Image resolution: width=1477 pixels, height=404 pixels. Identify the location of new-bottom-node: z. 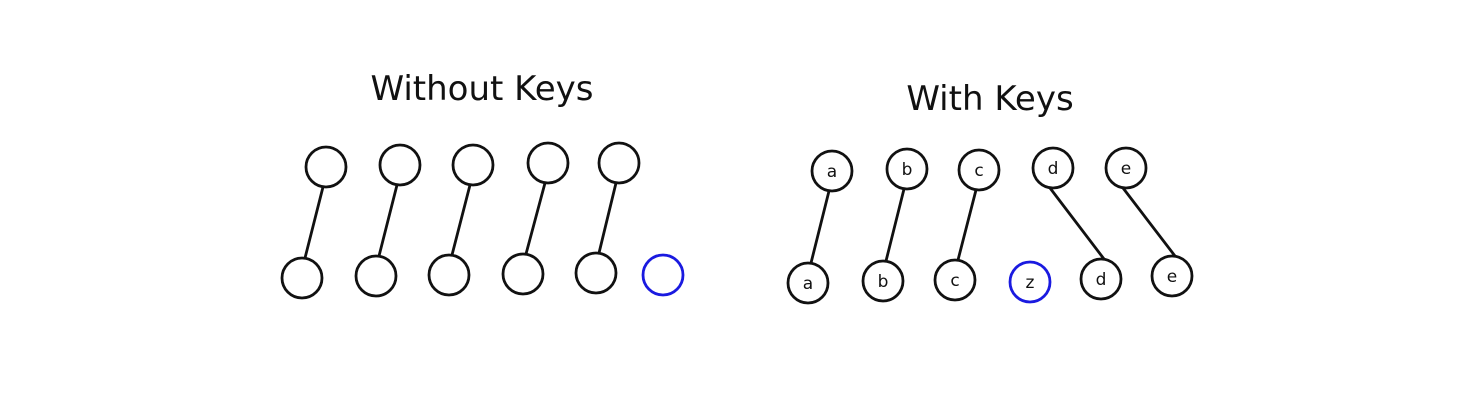
(1030, 282).